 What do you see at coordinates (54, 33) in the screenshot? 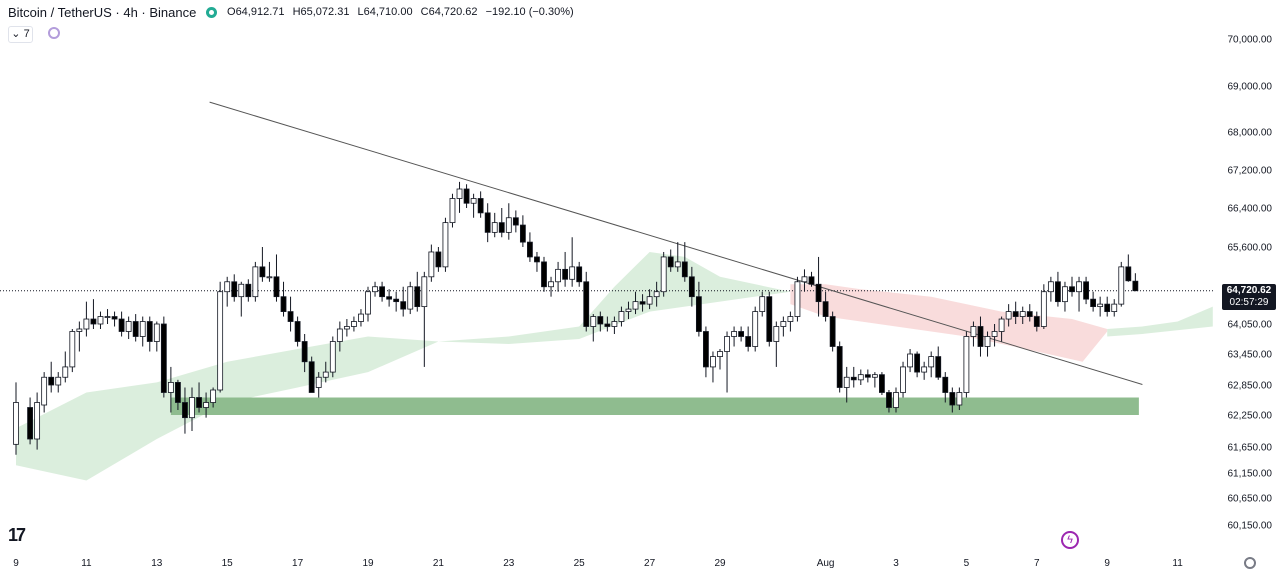
I see `indicator-settings-icon` at bounding box center [54, 33].